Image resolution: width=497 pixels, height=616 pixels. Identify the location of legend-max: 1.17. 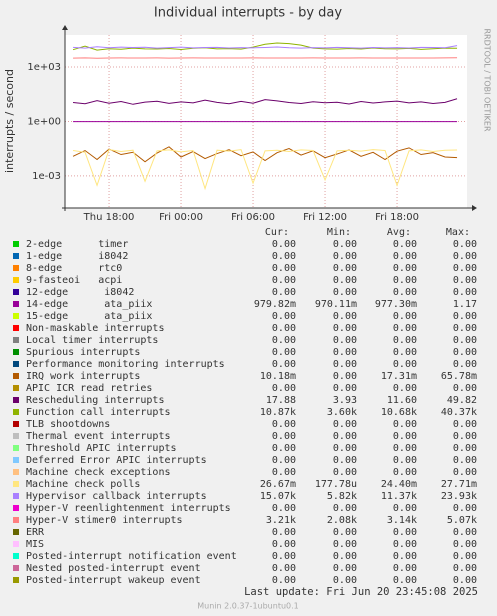
(465, 304).